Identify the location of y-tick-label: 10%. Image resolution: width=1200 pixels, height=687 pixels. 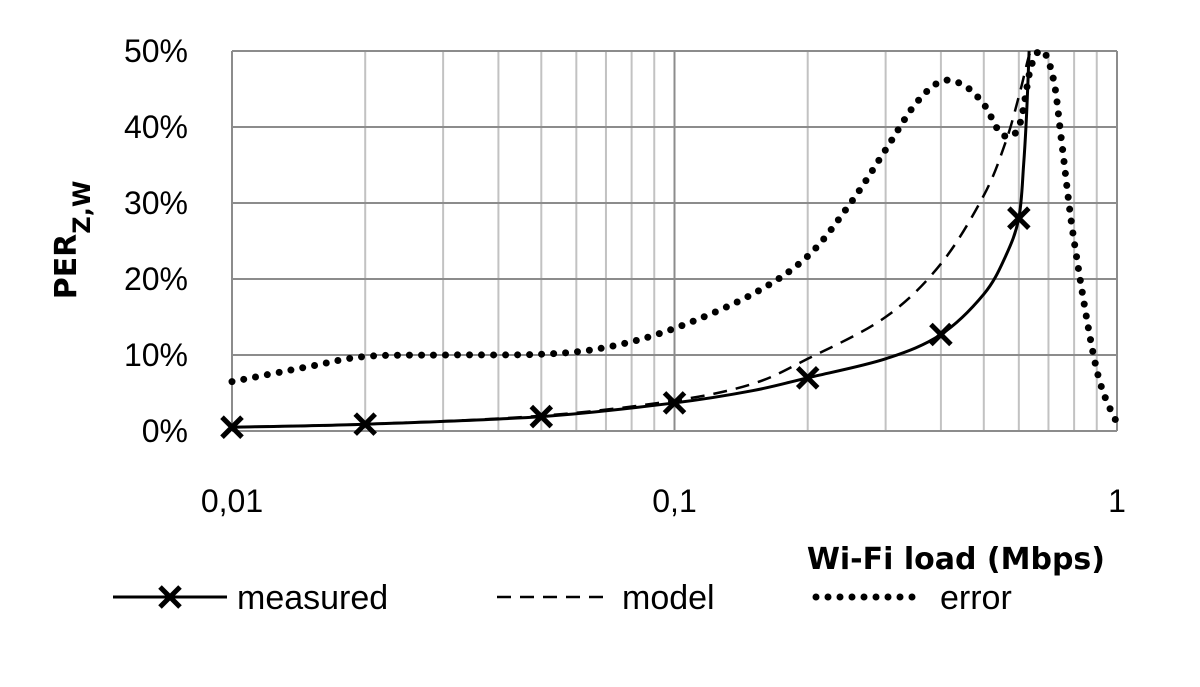
(156, 355).